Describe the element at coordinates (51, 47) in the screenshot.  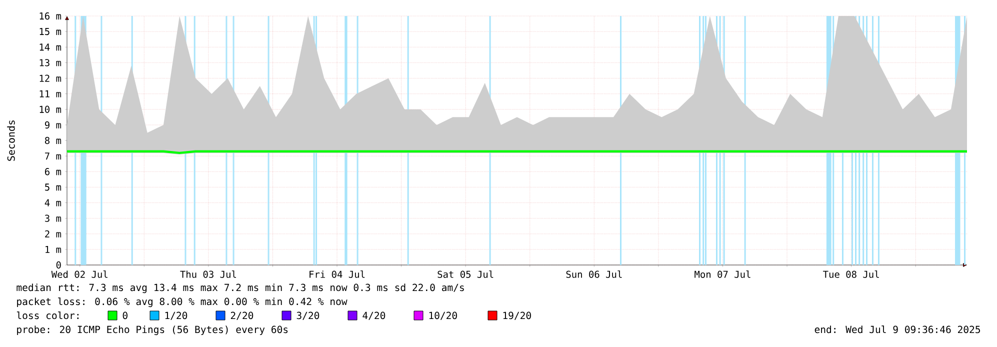
I see `y-tick-label: 14 m` at that location.